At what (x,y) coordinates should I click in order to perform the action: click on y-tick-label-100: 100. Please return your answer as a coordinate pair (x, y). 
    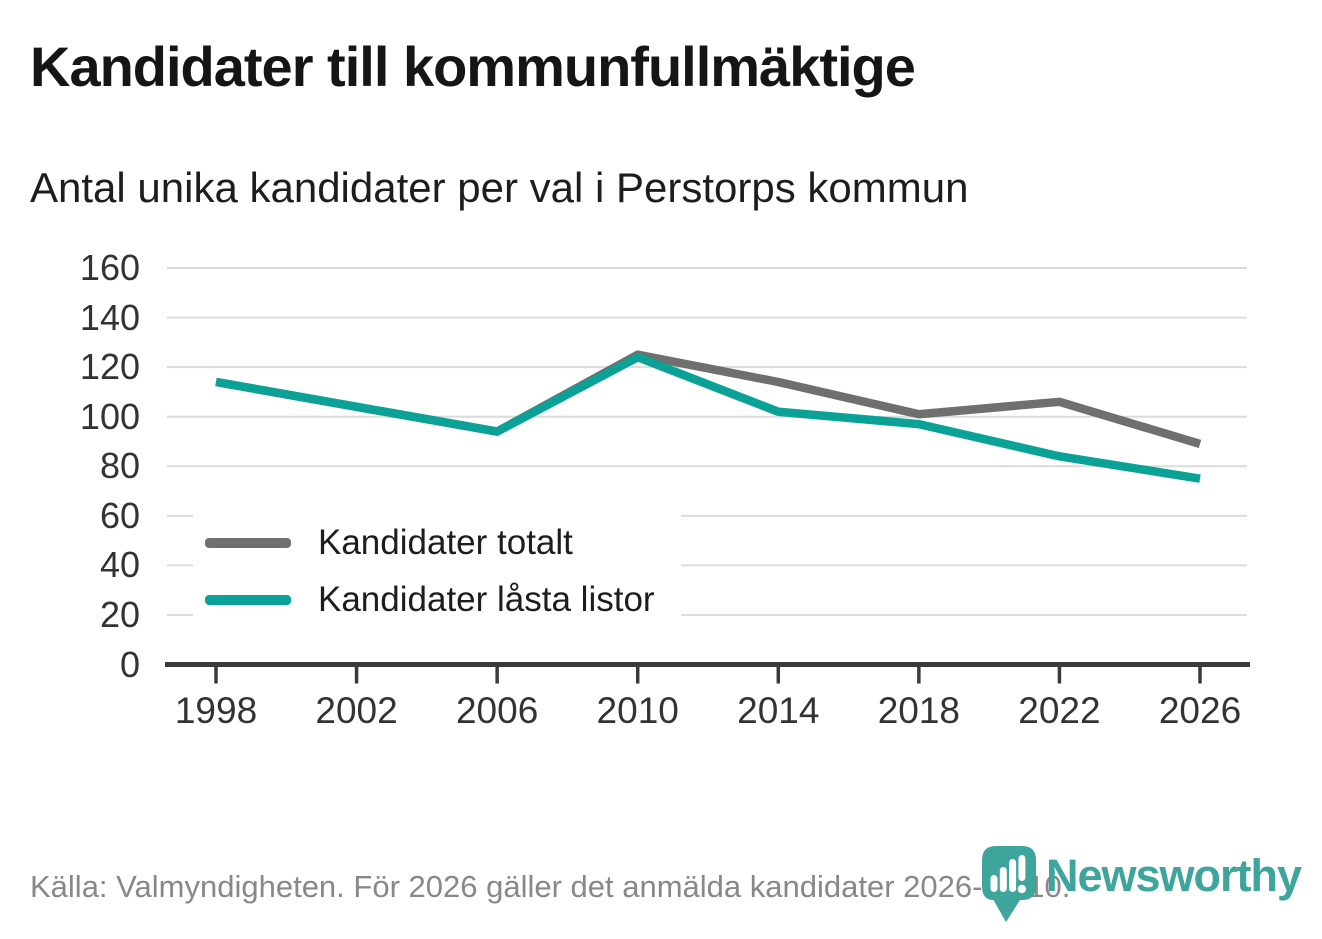
    Looking at the image, I should click on (109, 416).